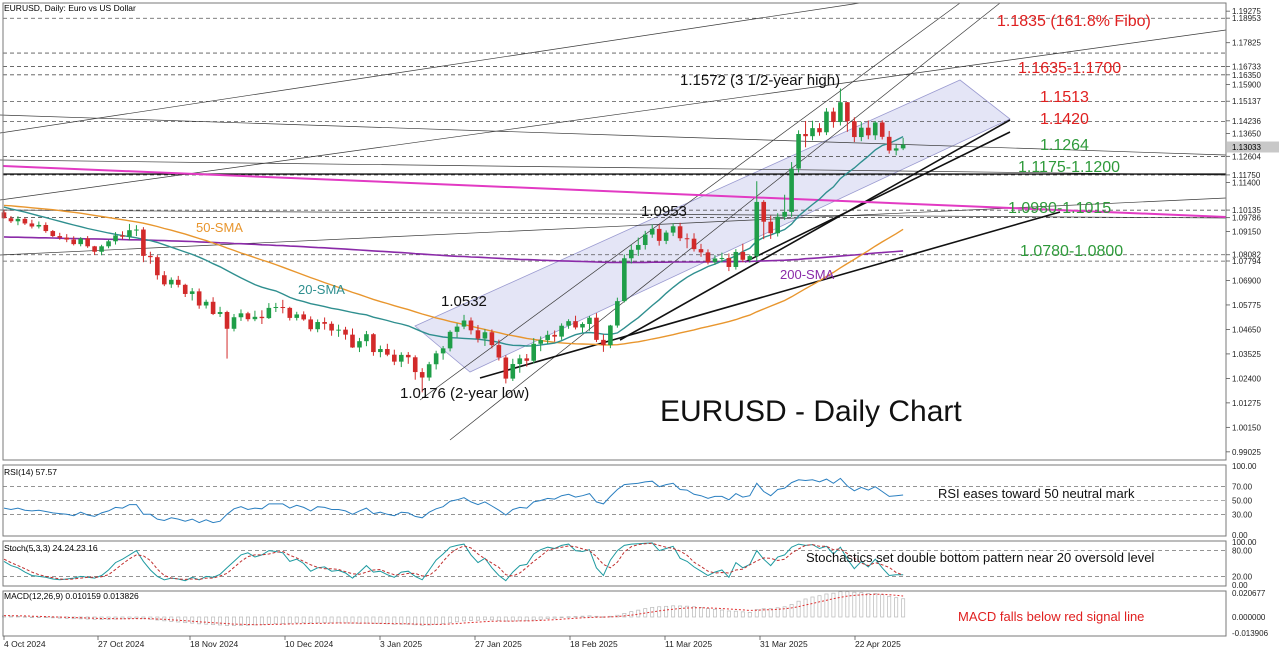 This screenshot has width=1280, height=651. Describe the element at coordinates (1246, 280) in the screenshot. I see `price-tick-label: 1.06900` at that location.